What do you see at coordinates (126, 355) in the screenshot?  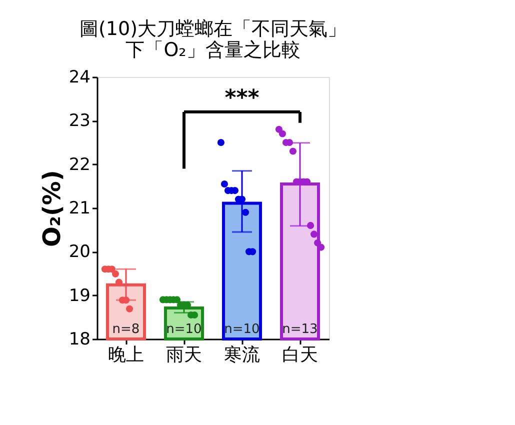 I see `x-tick-label: 晚上` at bounding box center [126, 355].